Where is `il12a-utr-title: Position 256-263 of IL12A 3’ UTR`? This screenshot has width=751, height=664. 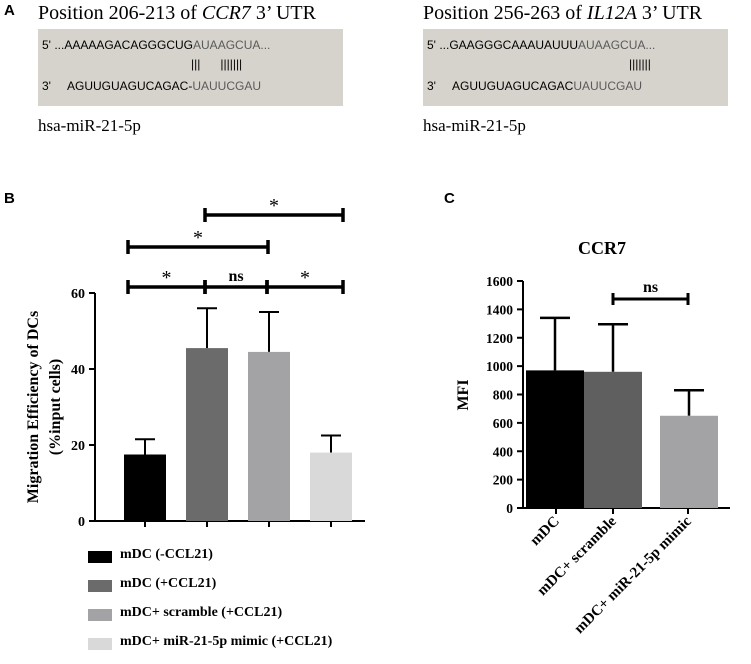
il12a-utr-title: Position 256-263 of IL12A 3’ UTR is located at coordinates (562, 13).